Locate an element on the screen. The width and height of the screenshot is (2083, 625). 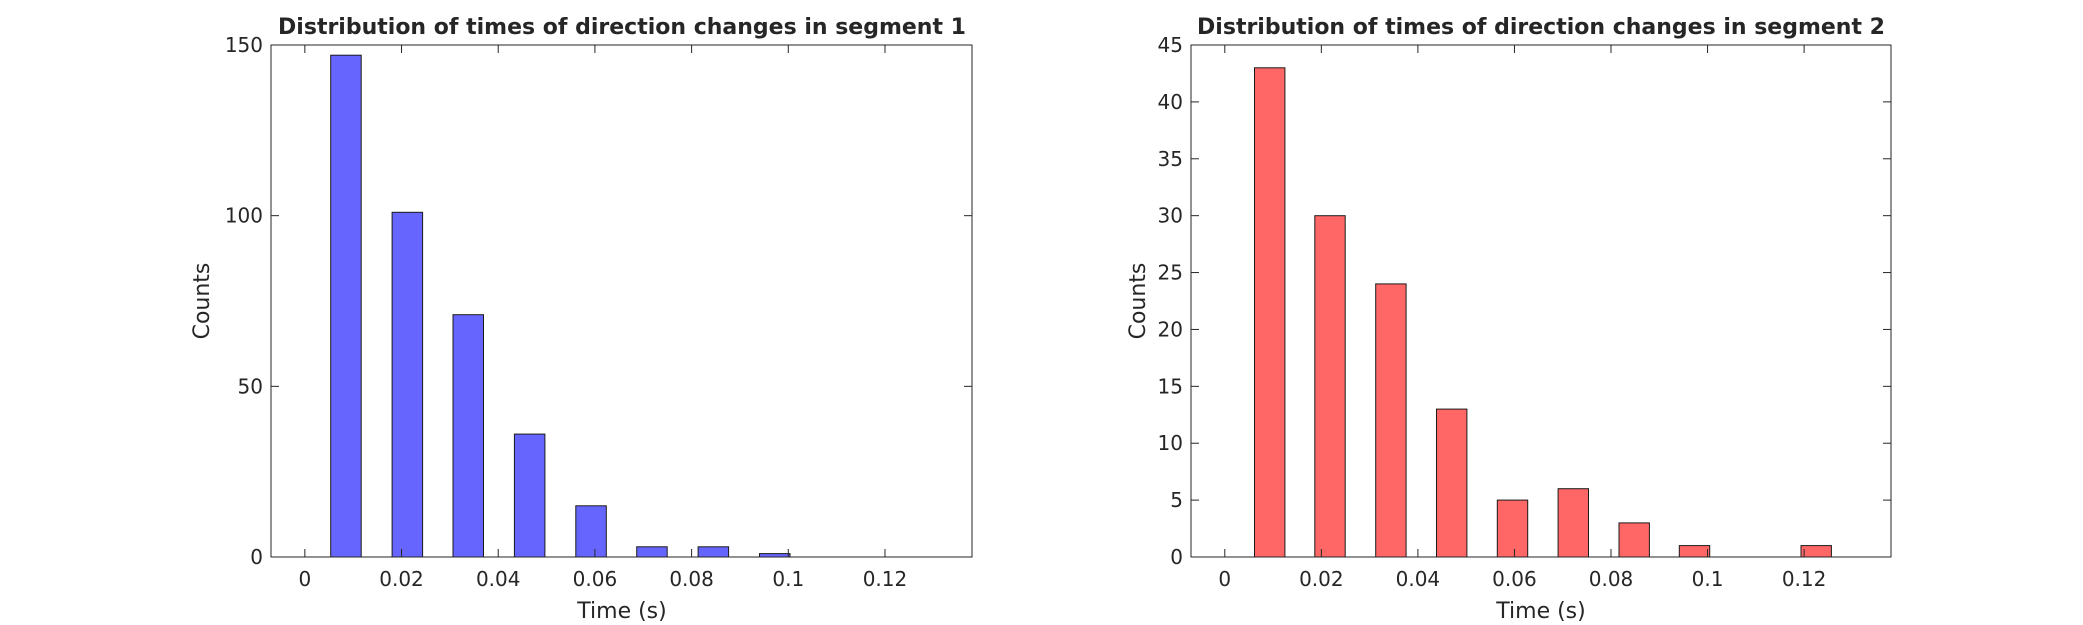
y-tick-label: 100 is located at coordinates (244, 216).